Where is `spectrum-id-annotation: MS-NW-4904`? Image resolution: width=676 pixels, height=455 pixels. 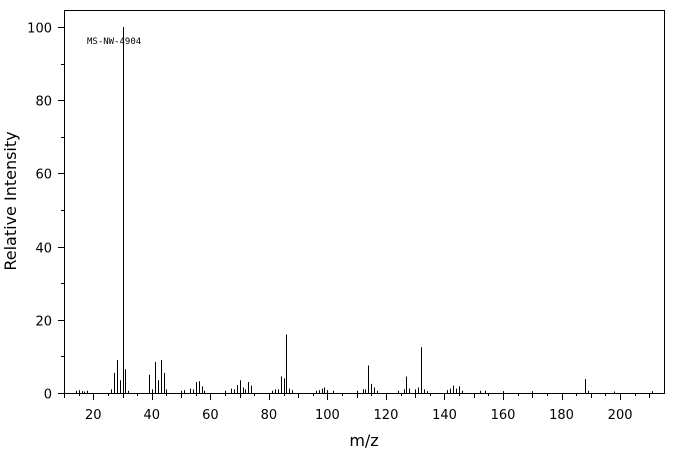
spectrum-id-annotation: MS-NW-4904 is located at coordinates (114, 42).